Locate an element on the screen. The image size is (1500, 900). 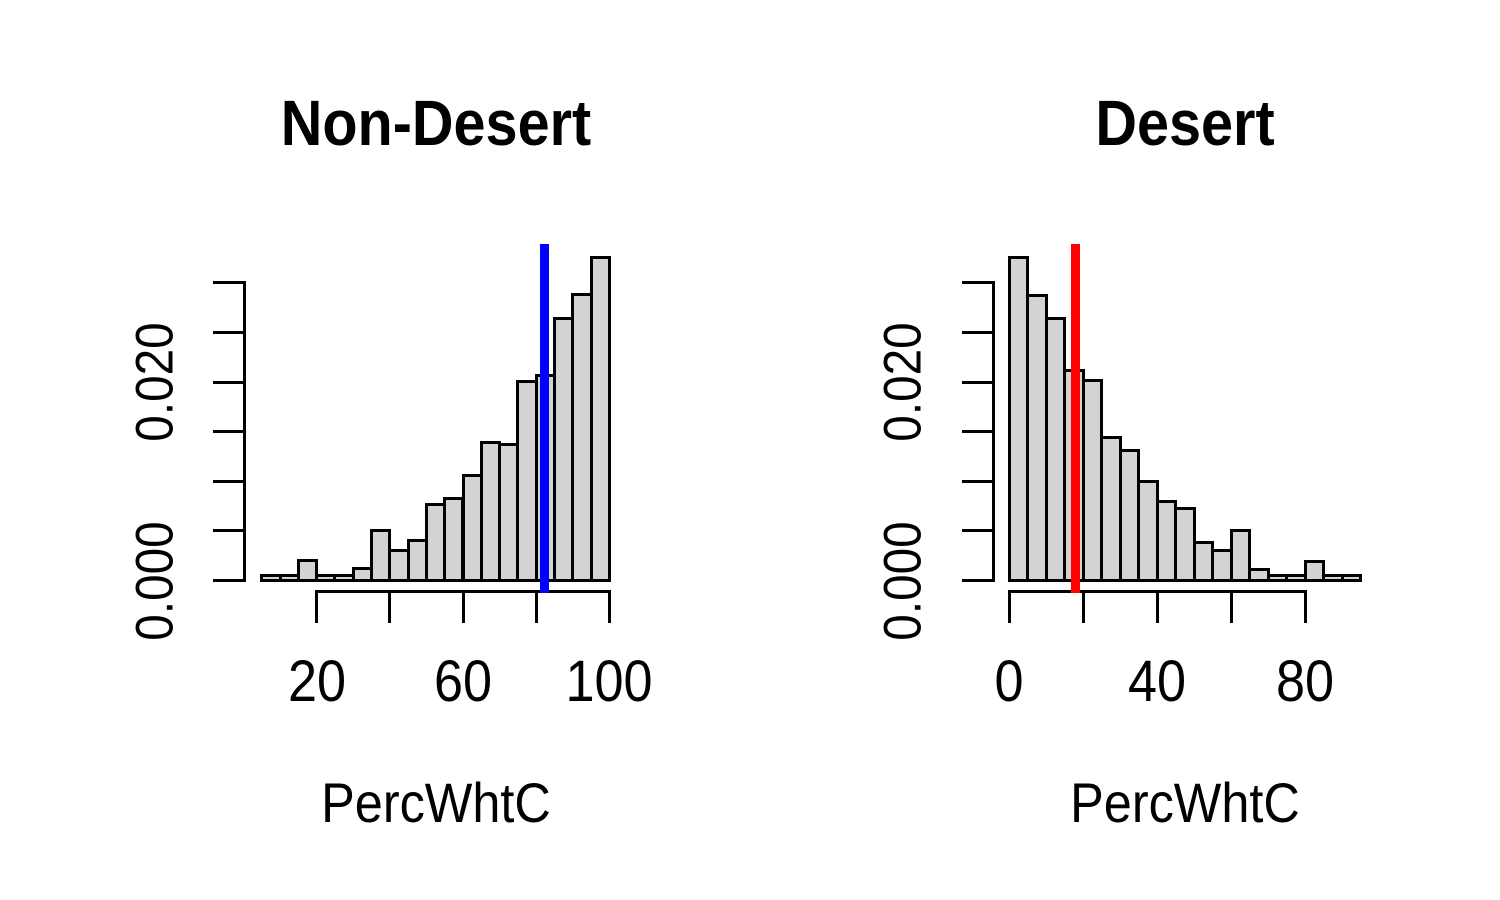
chart-title-non-desert: Non-Desert is located at coordinates (435, 123).